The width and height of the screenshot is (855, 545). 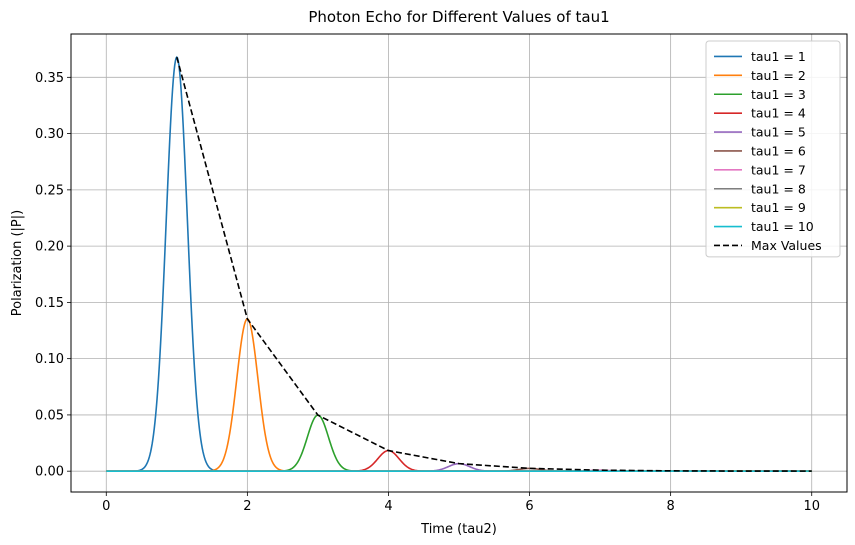 What do you see at coordinates (458, 17) in the screenshot?
I see `chart-title: Photon Echo for Different Values of tau1` at bounding box center [458, 17].